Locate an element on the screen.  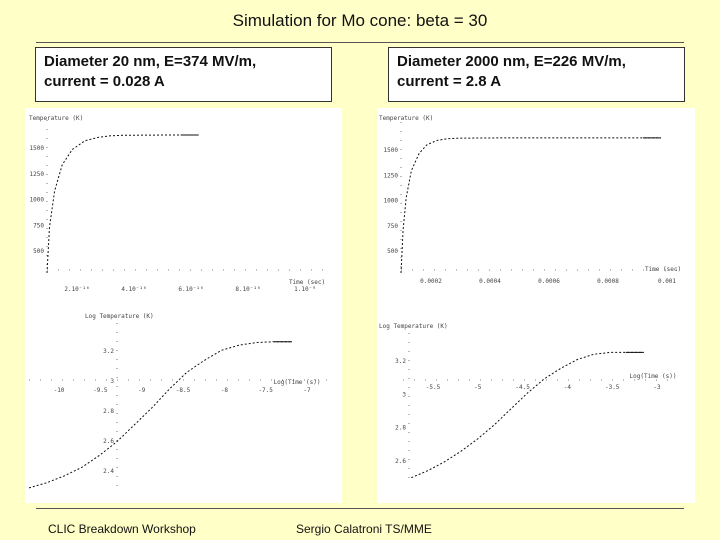
series-line-left-top is located at coordinates (122, 204).